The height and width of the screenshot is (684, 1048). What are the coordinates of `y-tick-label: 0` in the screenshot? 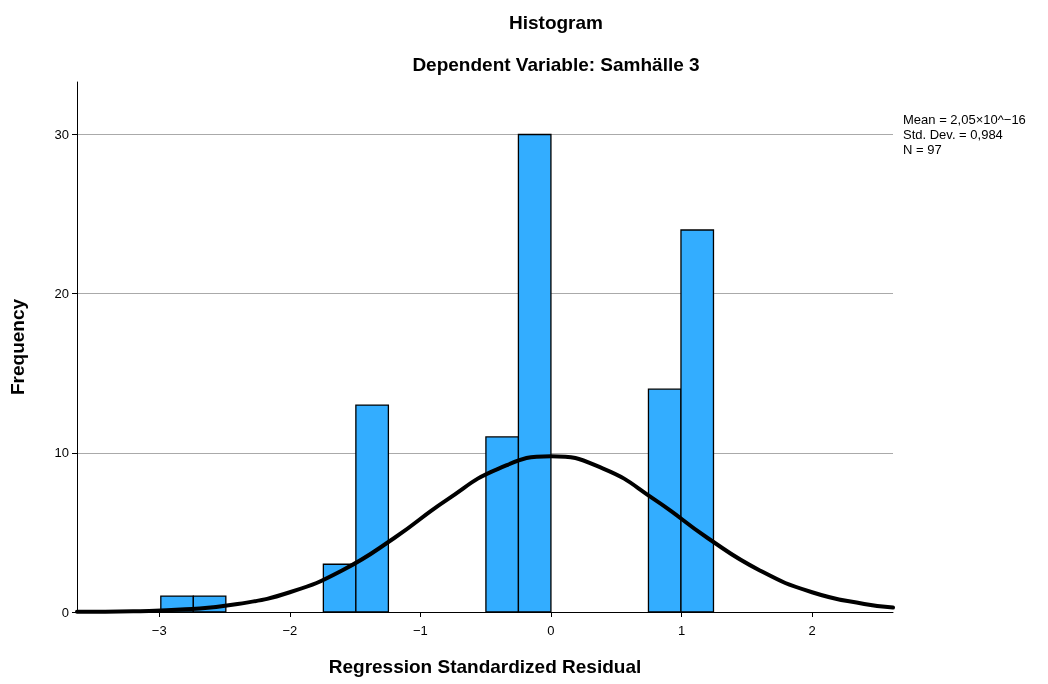 It's located at (65, 612).